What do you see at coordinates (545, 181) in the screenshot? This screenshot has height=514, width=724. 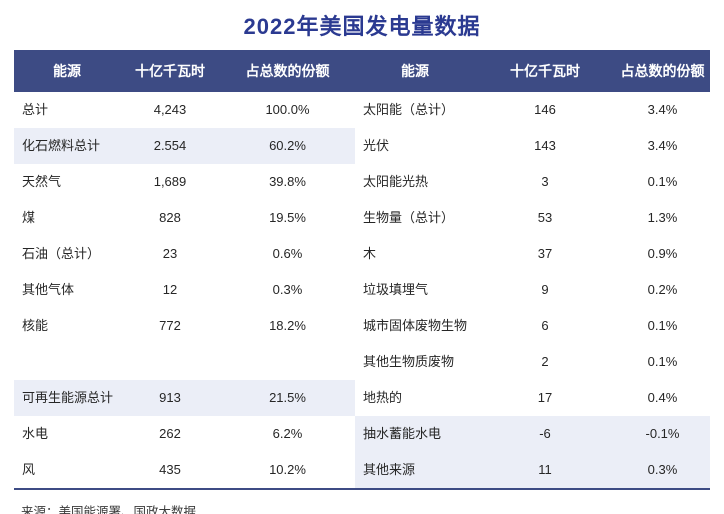 I see `generation-value-cell: 3` at bounding box center [545, 181].